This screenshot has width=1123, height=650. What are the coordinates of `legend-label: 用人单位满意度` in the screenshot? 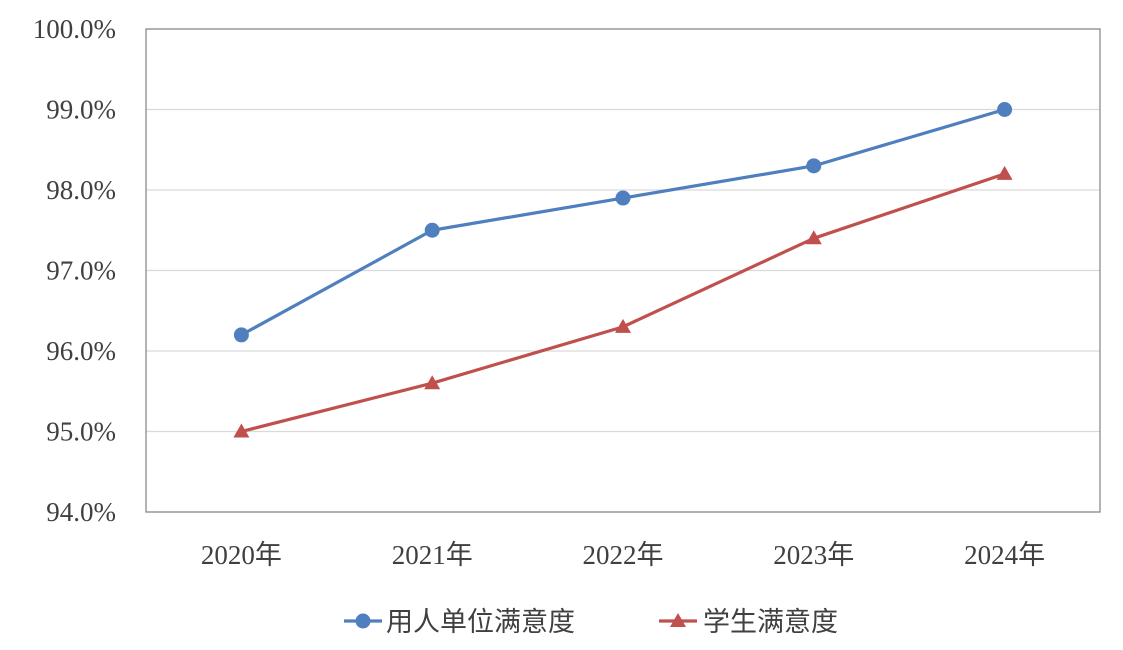 It's located at (480, 622).